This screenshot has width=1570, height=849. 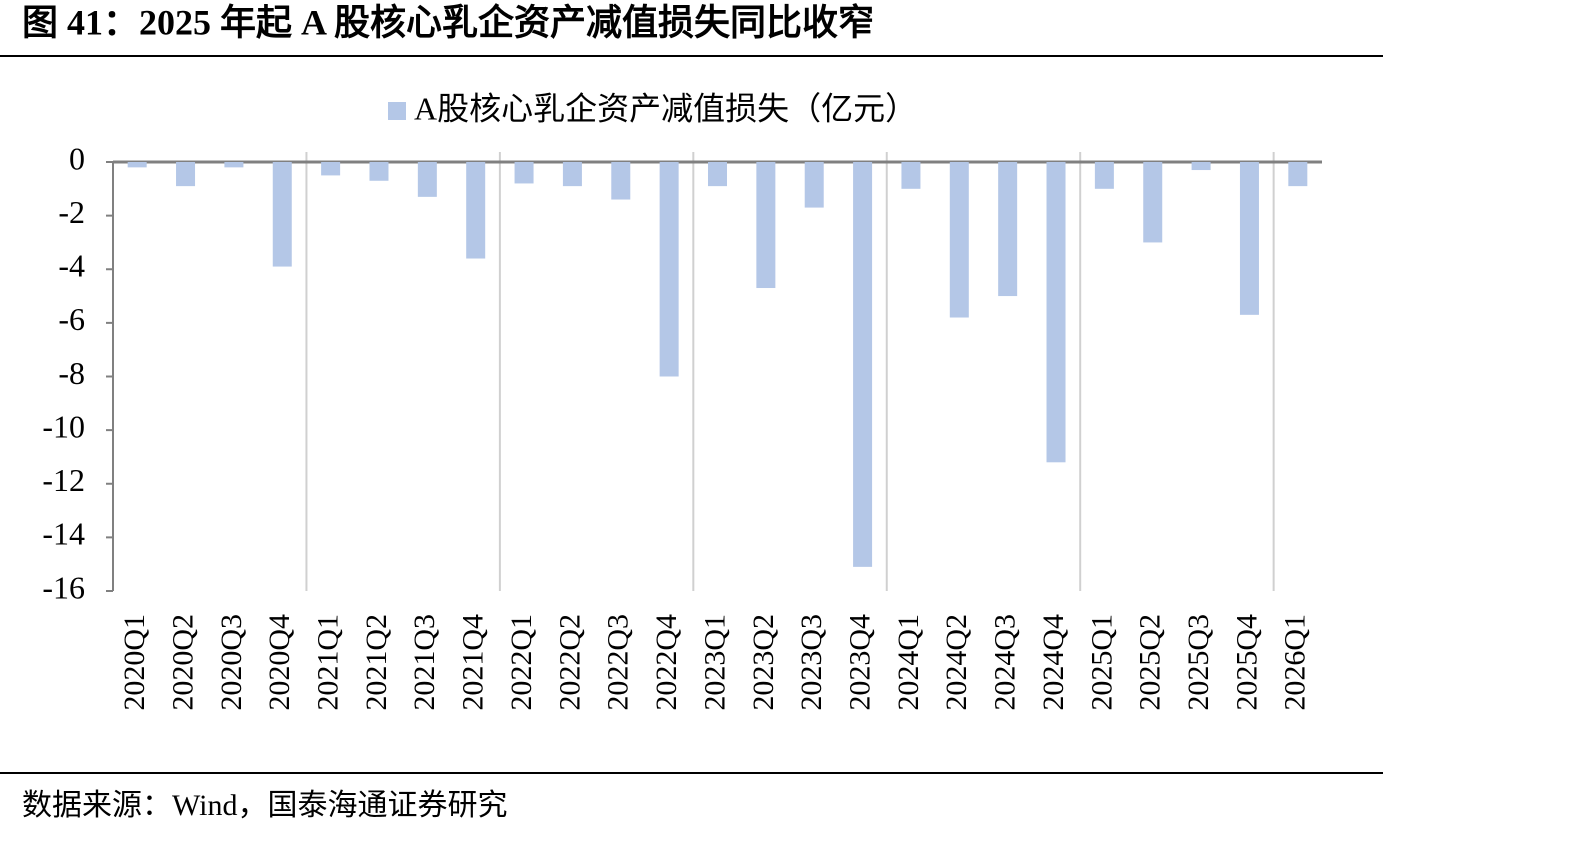 What do you see at coordinates (71, 373) in the screenshot?
I see `y-tick-label: -8` at bounding box center [71, 373].